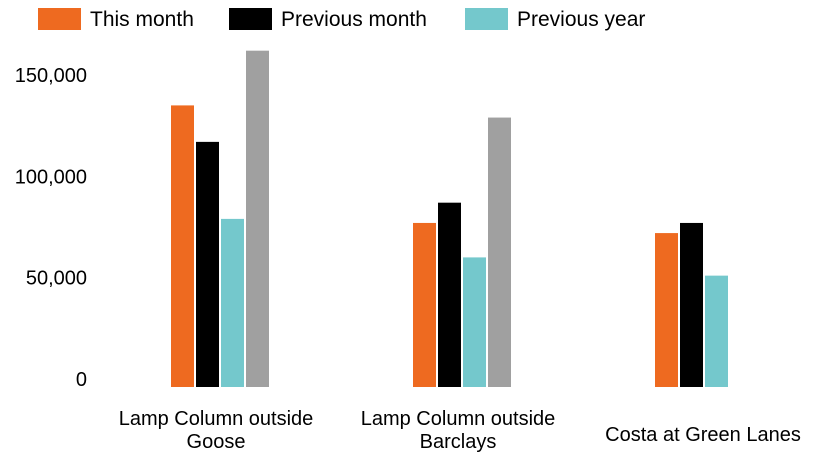  Describe the element at coordinates (51, 76) in the screenshot. I see `y-tick-label: 150,000` at that location.